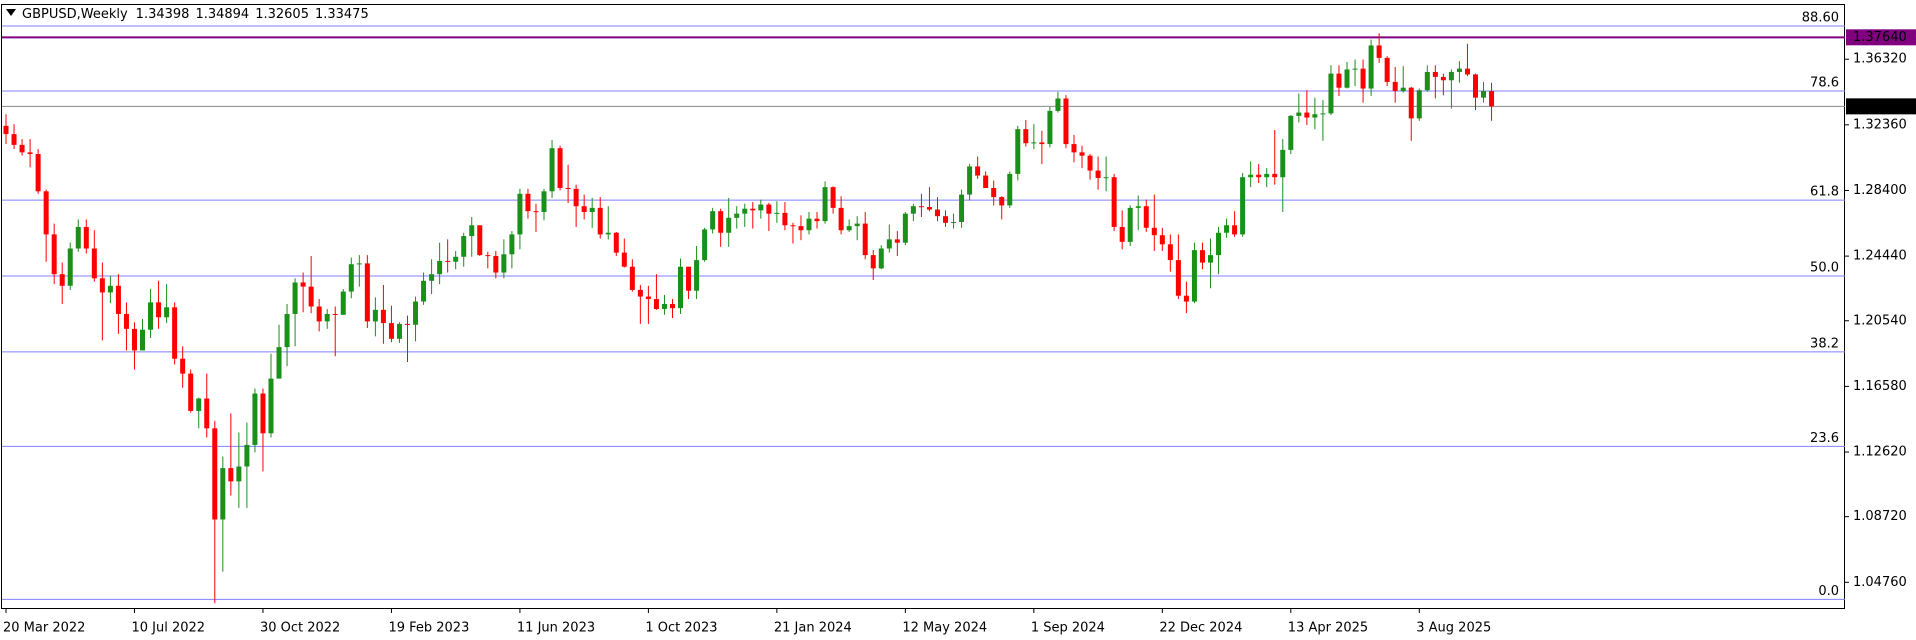 The height and width of the screenshot is (640, 1916). I want to click on y-tick-label: 1.32360, so click(1880, 124).